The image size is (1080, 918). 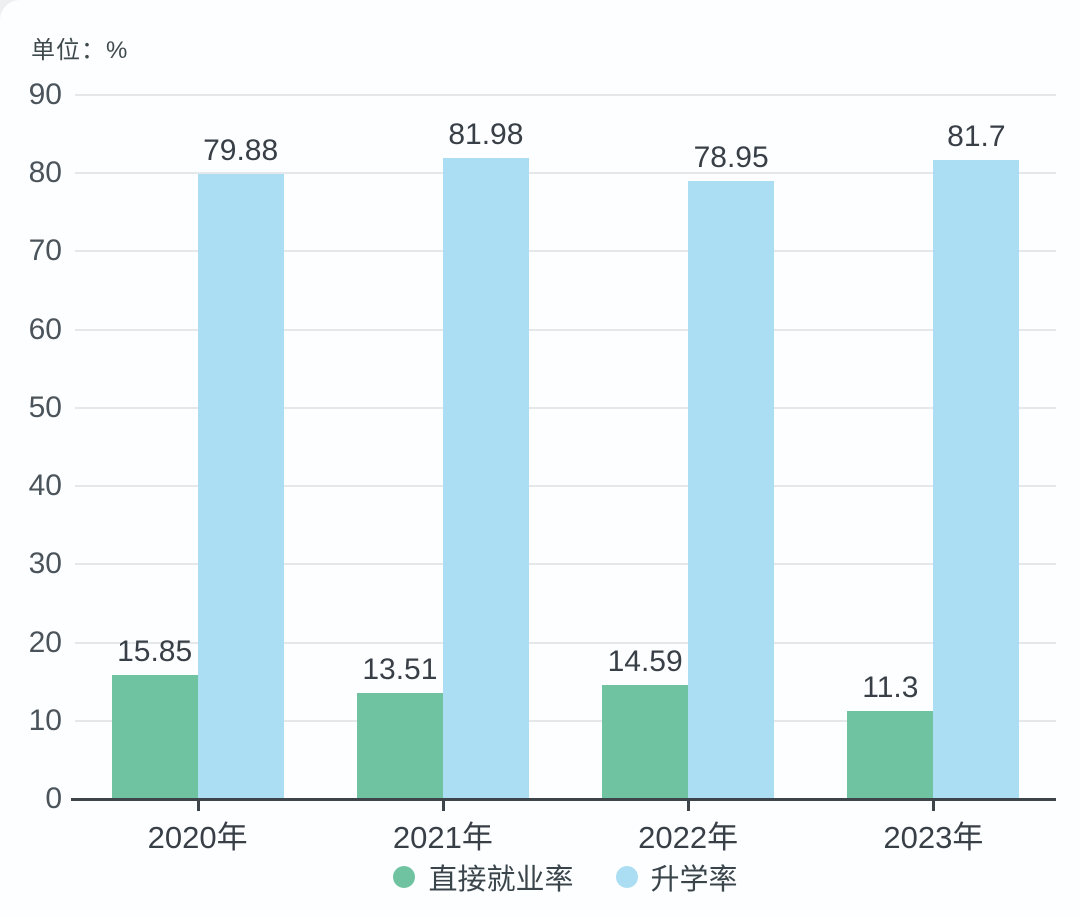 I want to click on bar-升学率-2020年, so click(x=240, y=486).